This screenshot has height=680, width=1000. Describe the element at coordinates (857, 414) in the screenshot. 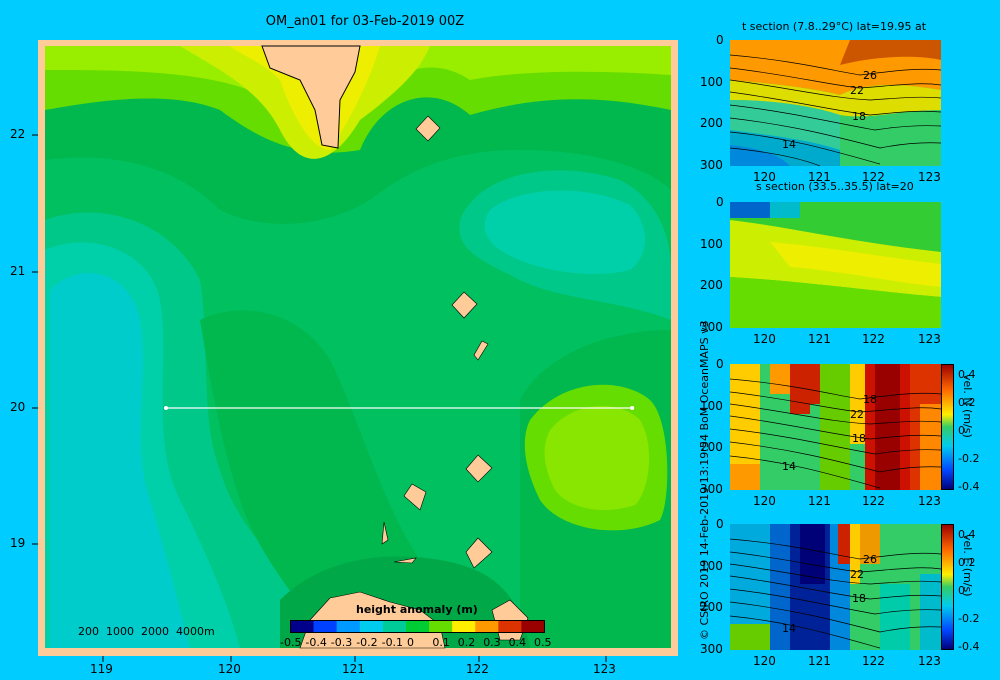

I see `vn-contour-label: 22` at that location.